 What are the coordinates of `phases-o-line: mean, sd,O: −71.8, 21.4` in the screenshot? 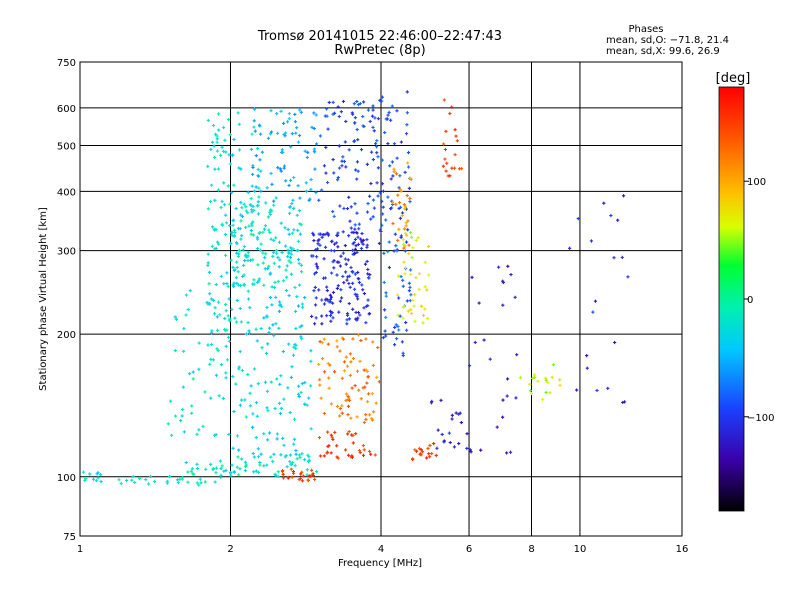 It's located at (667, 40).